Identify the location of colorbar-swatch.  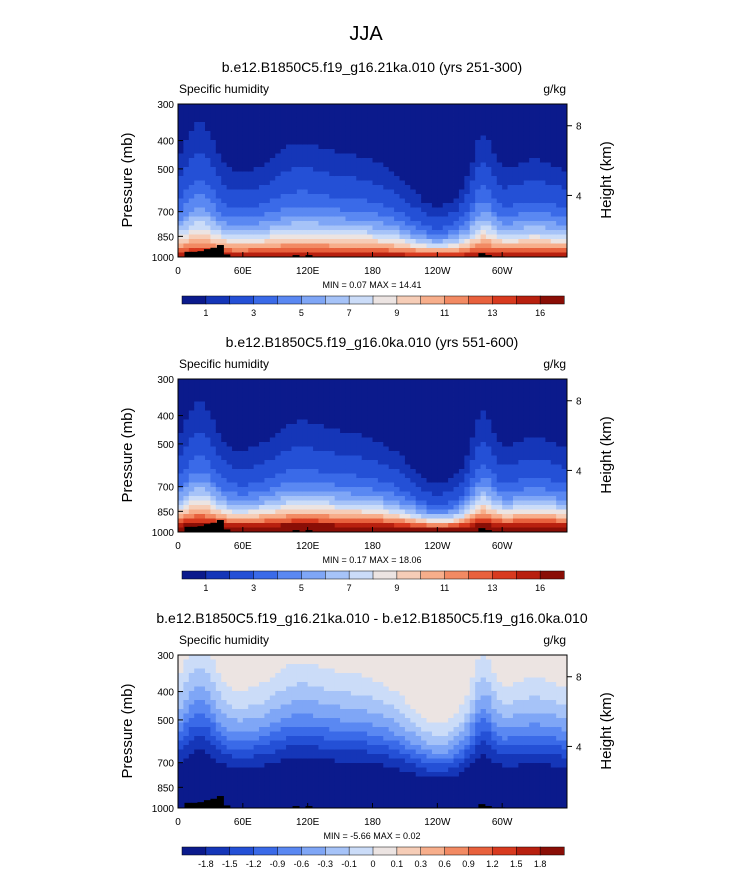
(289, 300).